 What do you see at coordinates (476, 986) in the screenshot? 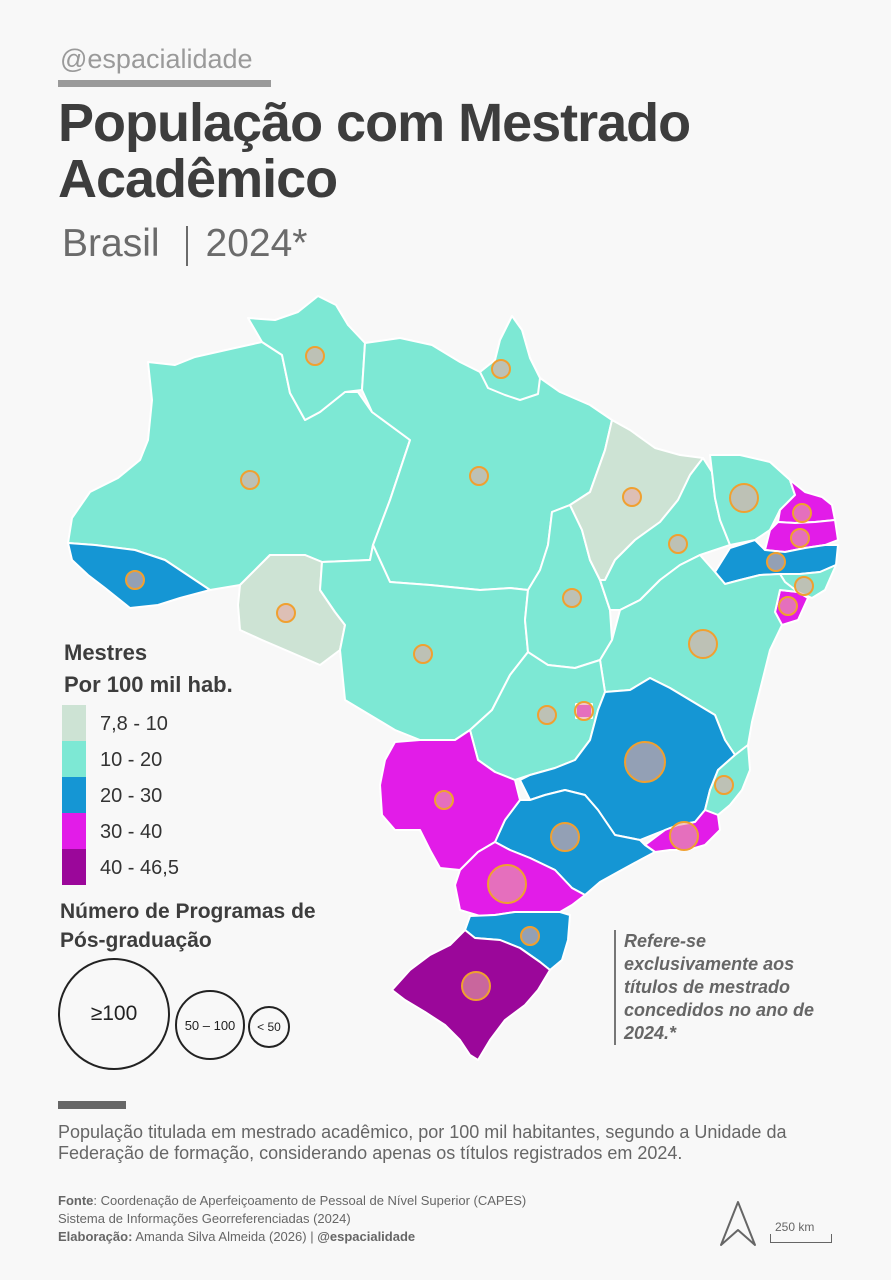
I see `bubble-RS` at bounding box center [476, 986].